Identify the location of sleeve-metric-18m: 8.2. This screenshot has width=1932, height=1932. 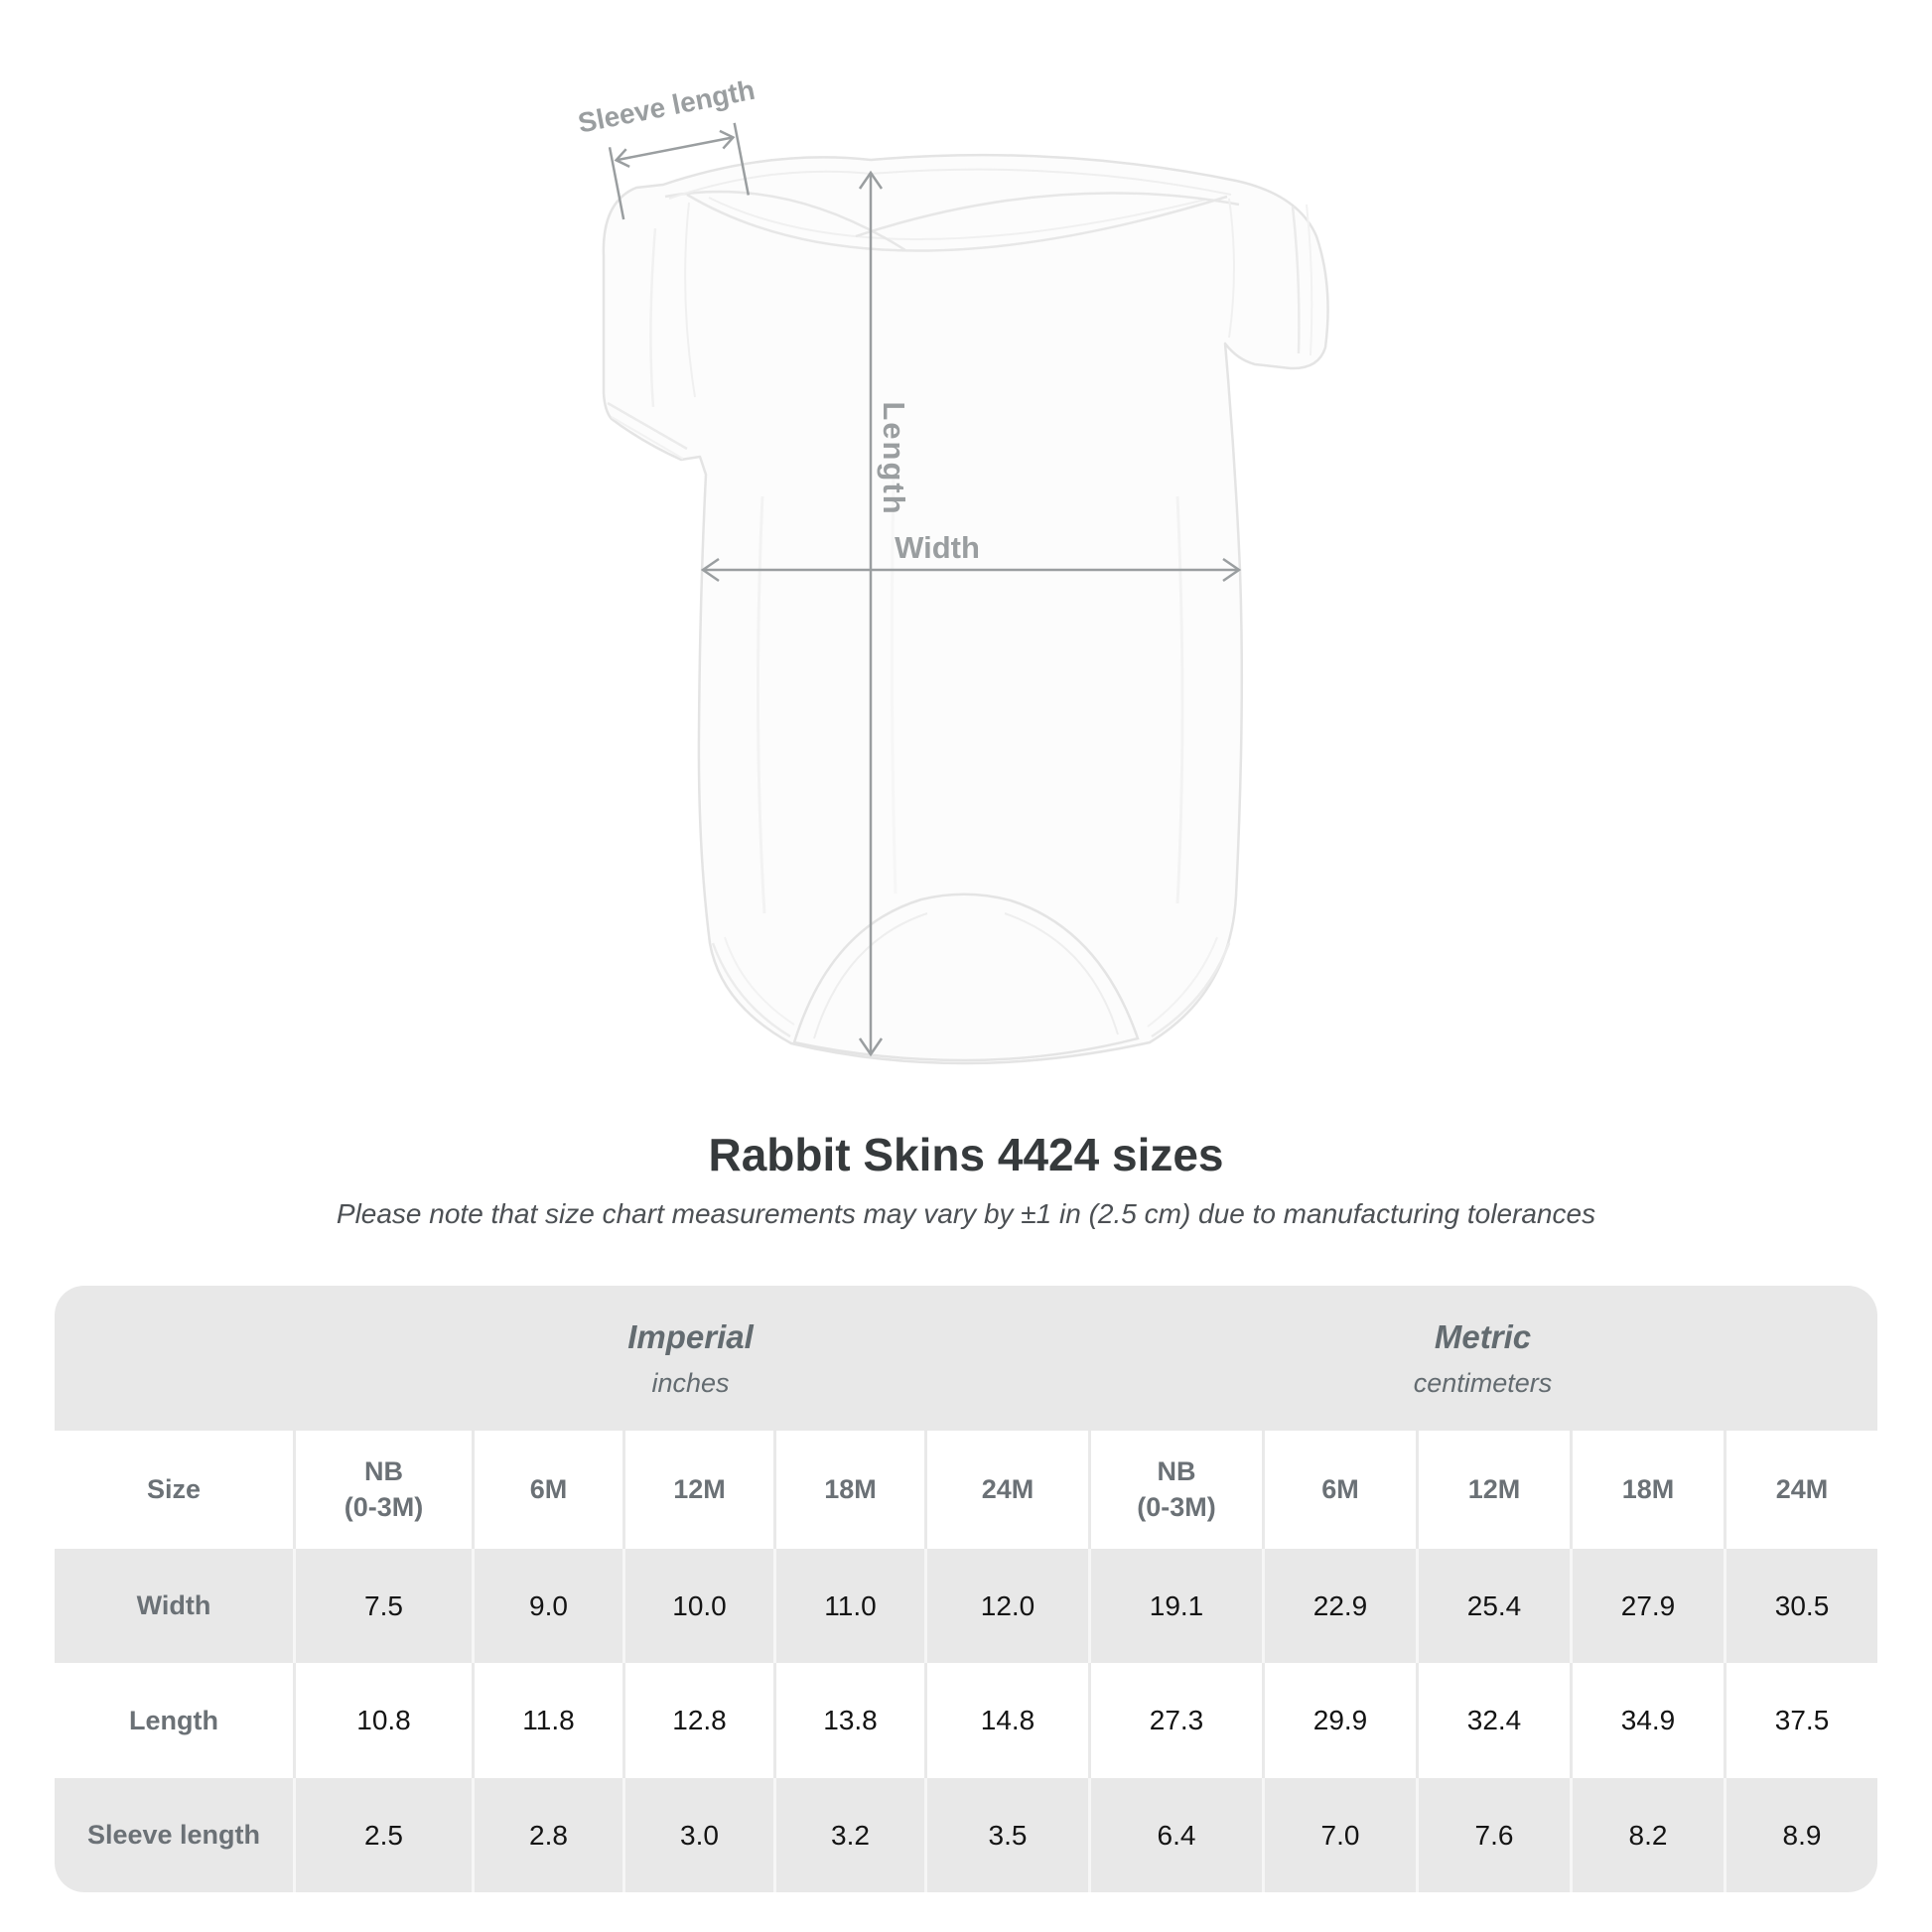
(1647, 1835).